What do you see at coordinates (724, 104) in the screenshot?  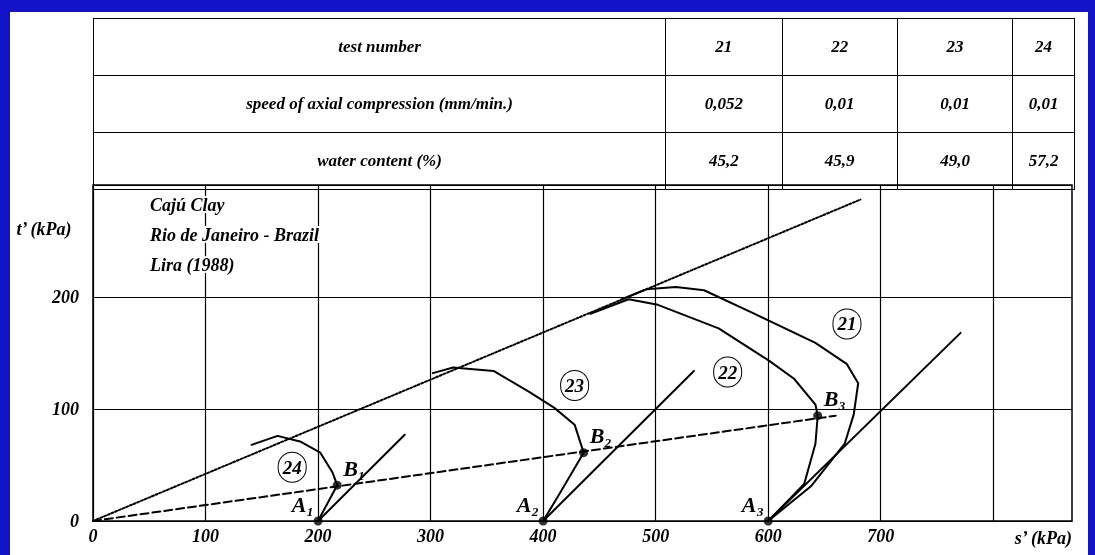 I see `text: 0,052` at bounding box center [724, 104].